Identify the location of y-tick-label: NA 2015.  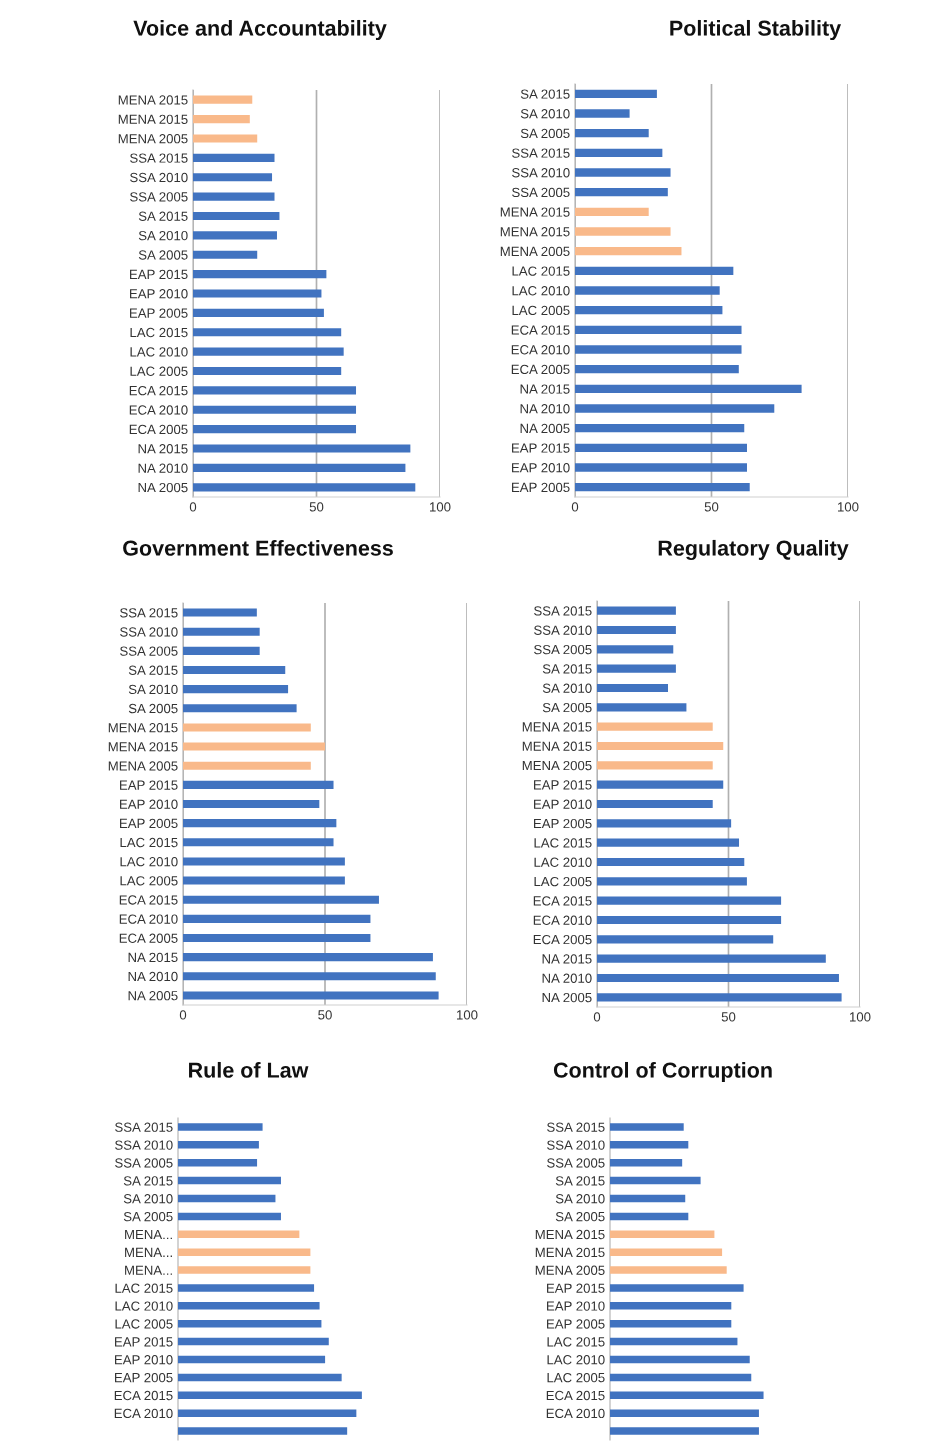
(545, 389).